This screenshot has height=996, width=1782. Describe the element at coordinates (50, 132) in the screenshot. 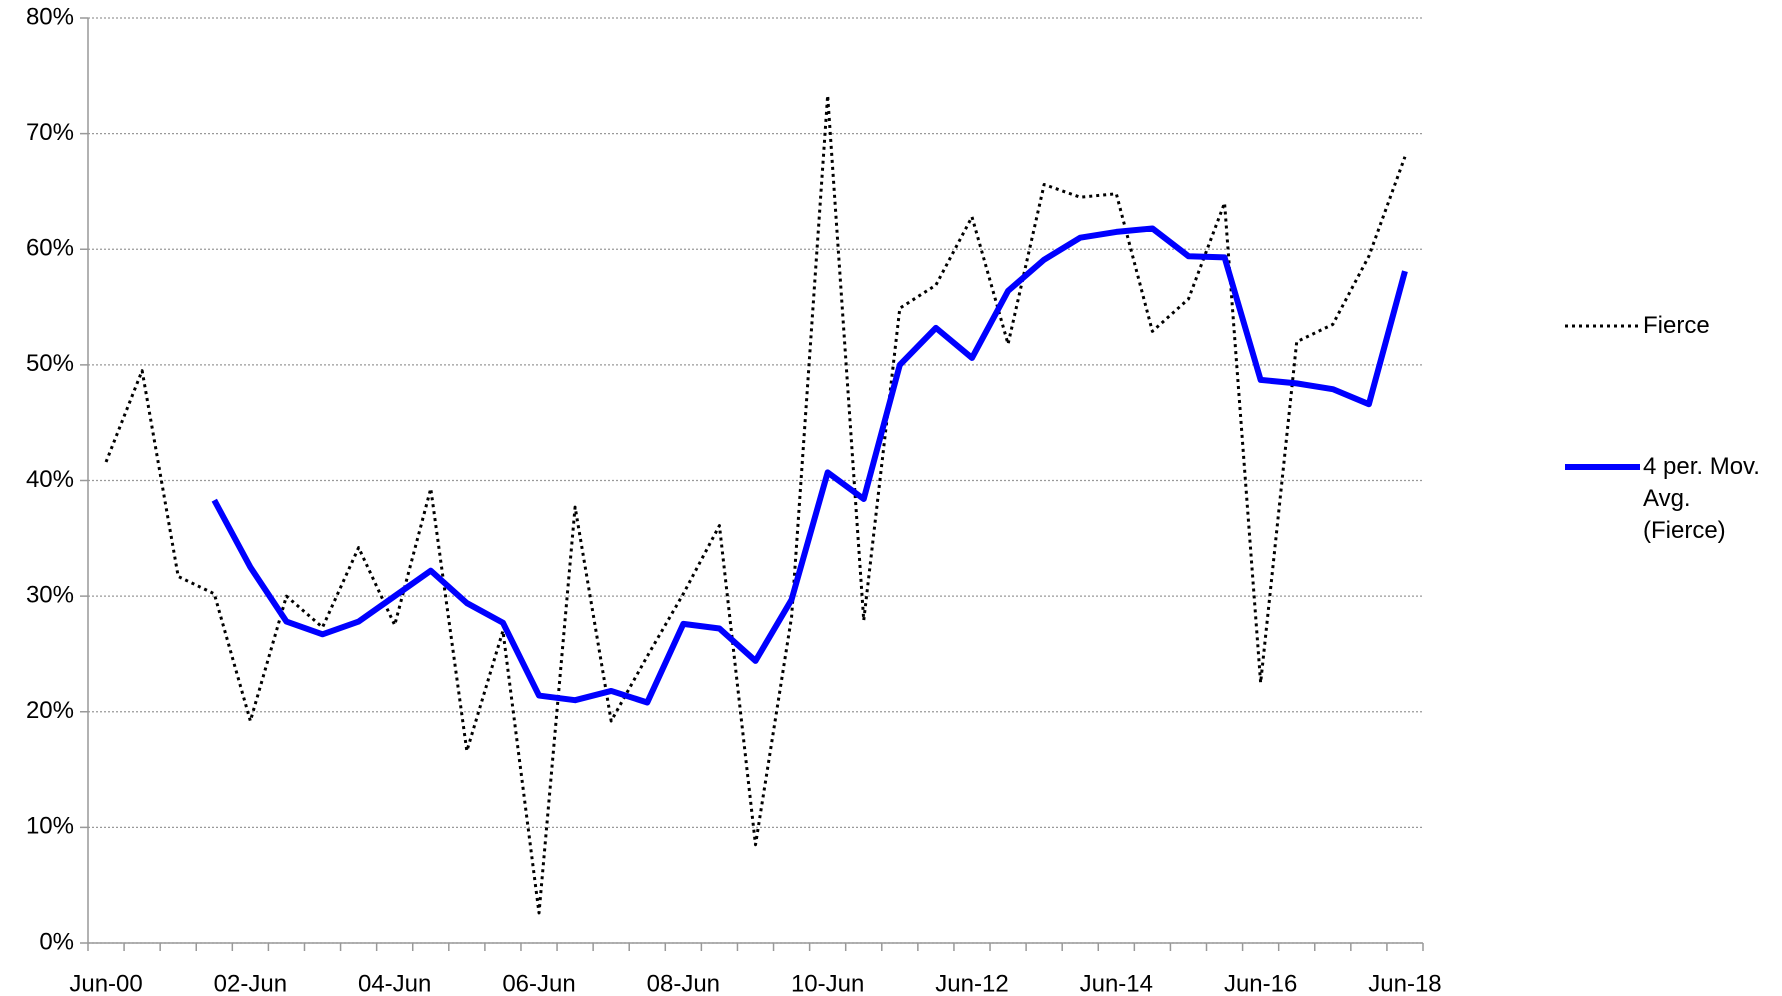

I see `y-tick-label: 70%` at that location.